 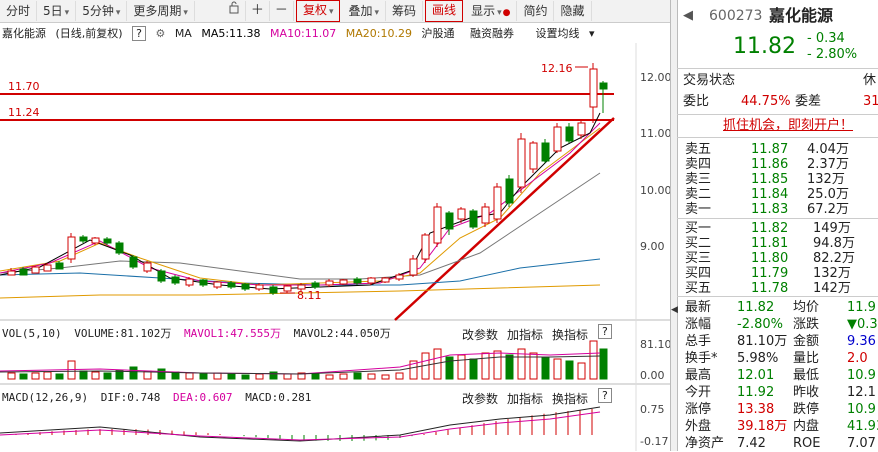 What do you see at coordinates (303, 33) in the screenshot?
I see `ma10-value: MA10:11.07` at bounding box center [303, 33].